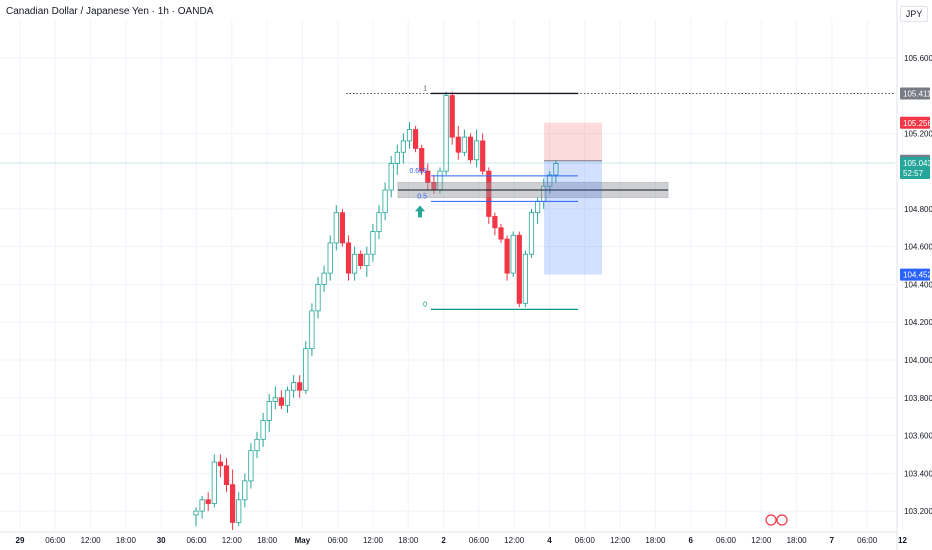  I want to click on y-tick-label: 104.400, so click(918, 284).